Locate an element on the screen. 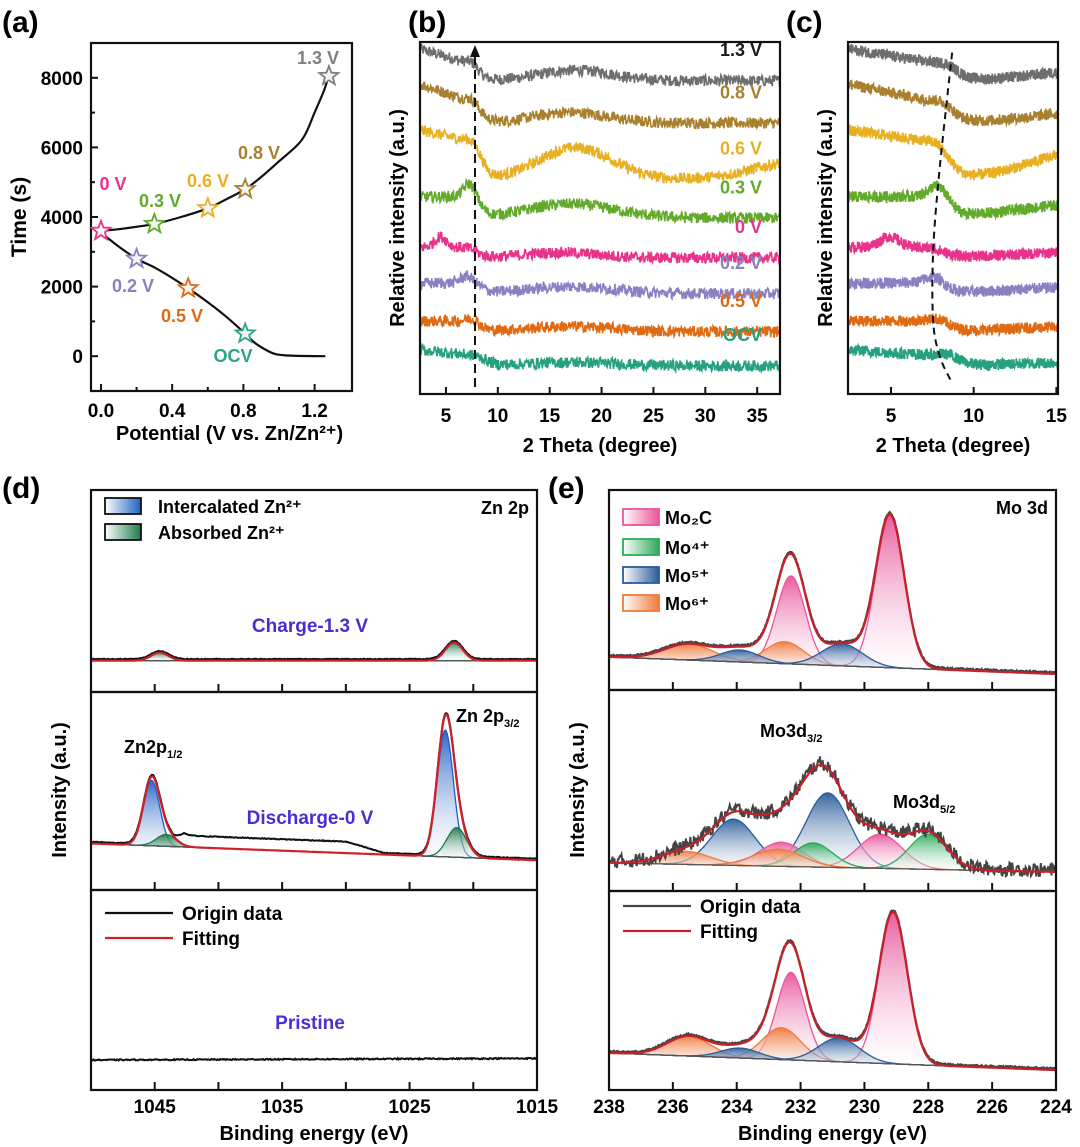 The image size is (1080, 1147). x-tick-label: 236 is located at coordinates (673, 1107).